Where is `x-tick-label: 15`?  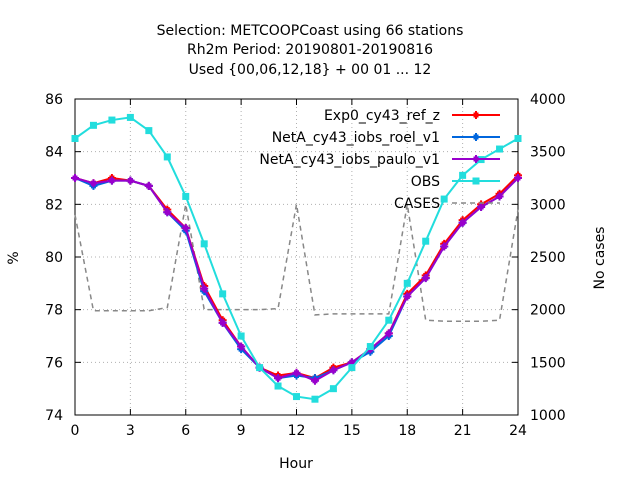 x-tick-label: 15 is located at coordinates (352, 431).